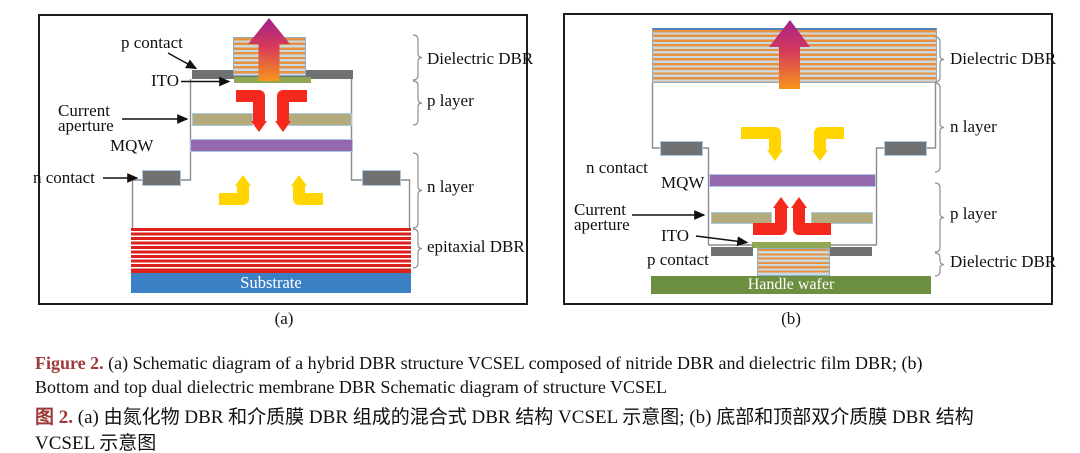 The height and width of the screenshot is (453, 1080). I want to click on current-aperture-right-a, so click(320, 119).